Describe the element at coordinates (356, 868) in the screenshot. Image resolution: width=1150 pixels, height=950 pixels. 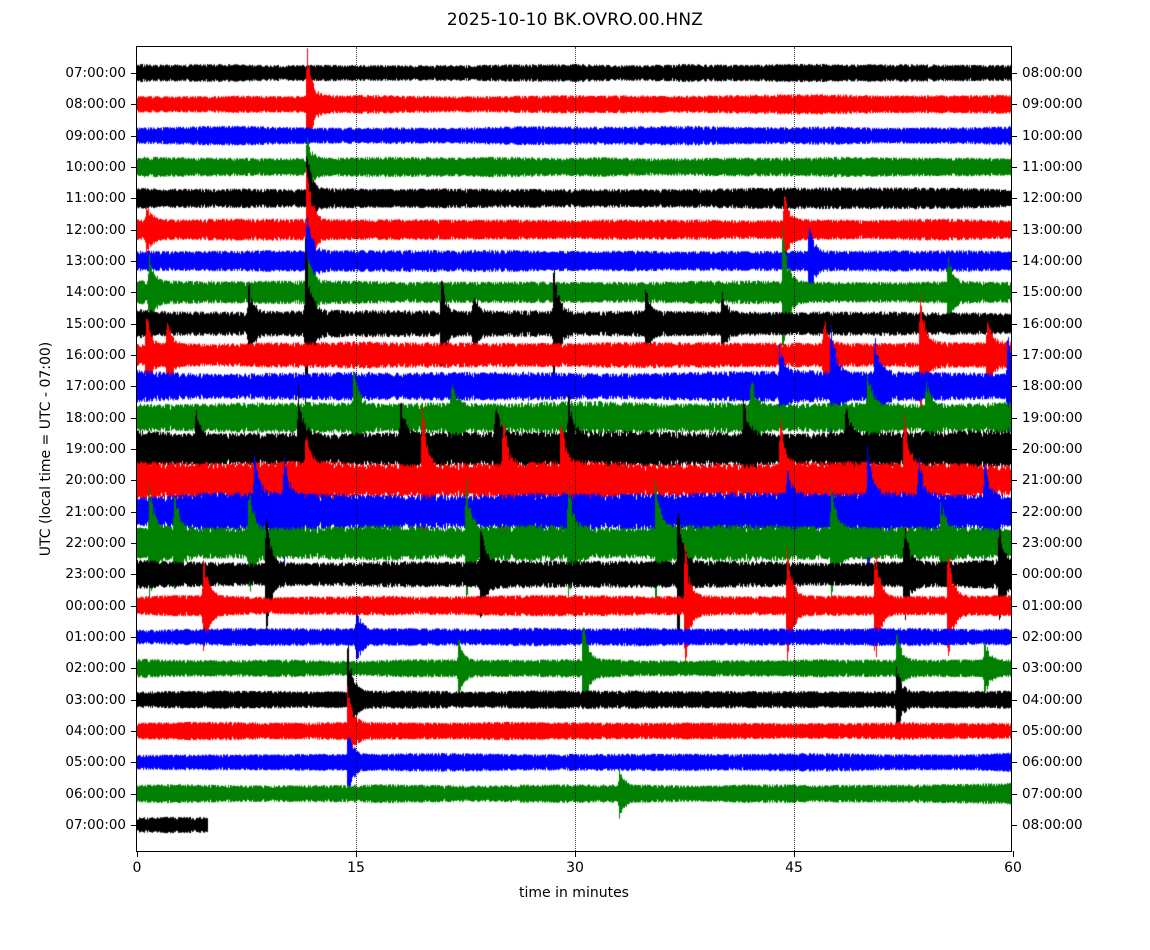
I see `x-tick-label: 15` at that location.